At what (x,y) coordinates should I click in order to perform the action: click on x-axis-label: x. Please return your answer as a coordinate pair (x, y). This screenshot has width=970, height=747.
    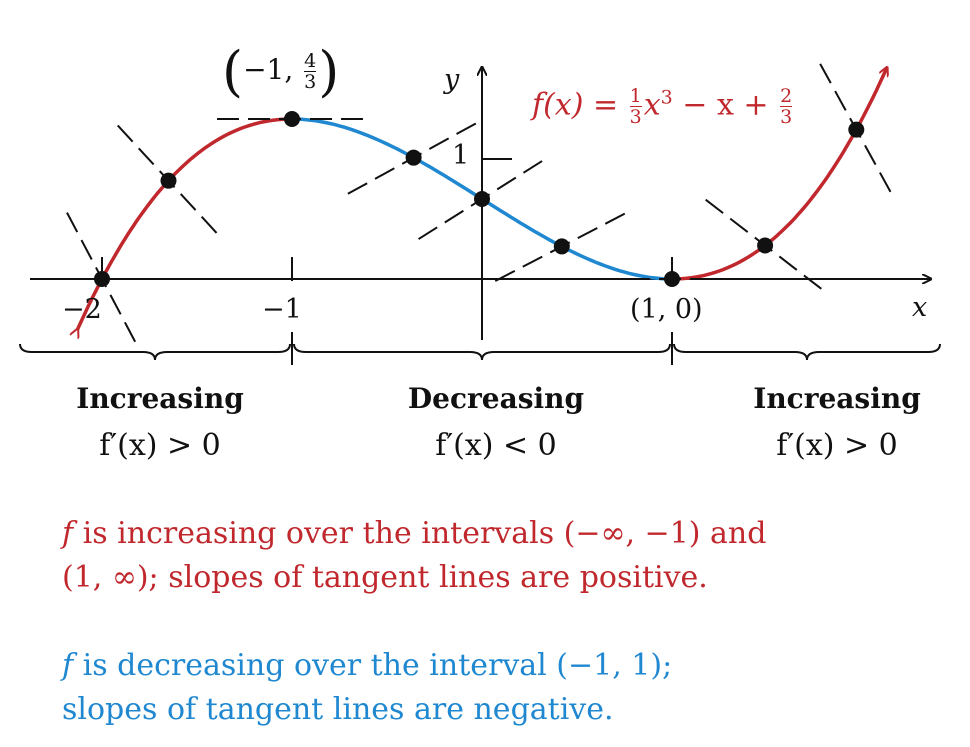
    Looking at the image, I should click on (920, 307).